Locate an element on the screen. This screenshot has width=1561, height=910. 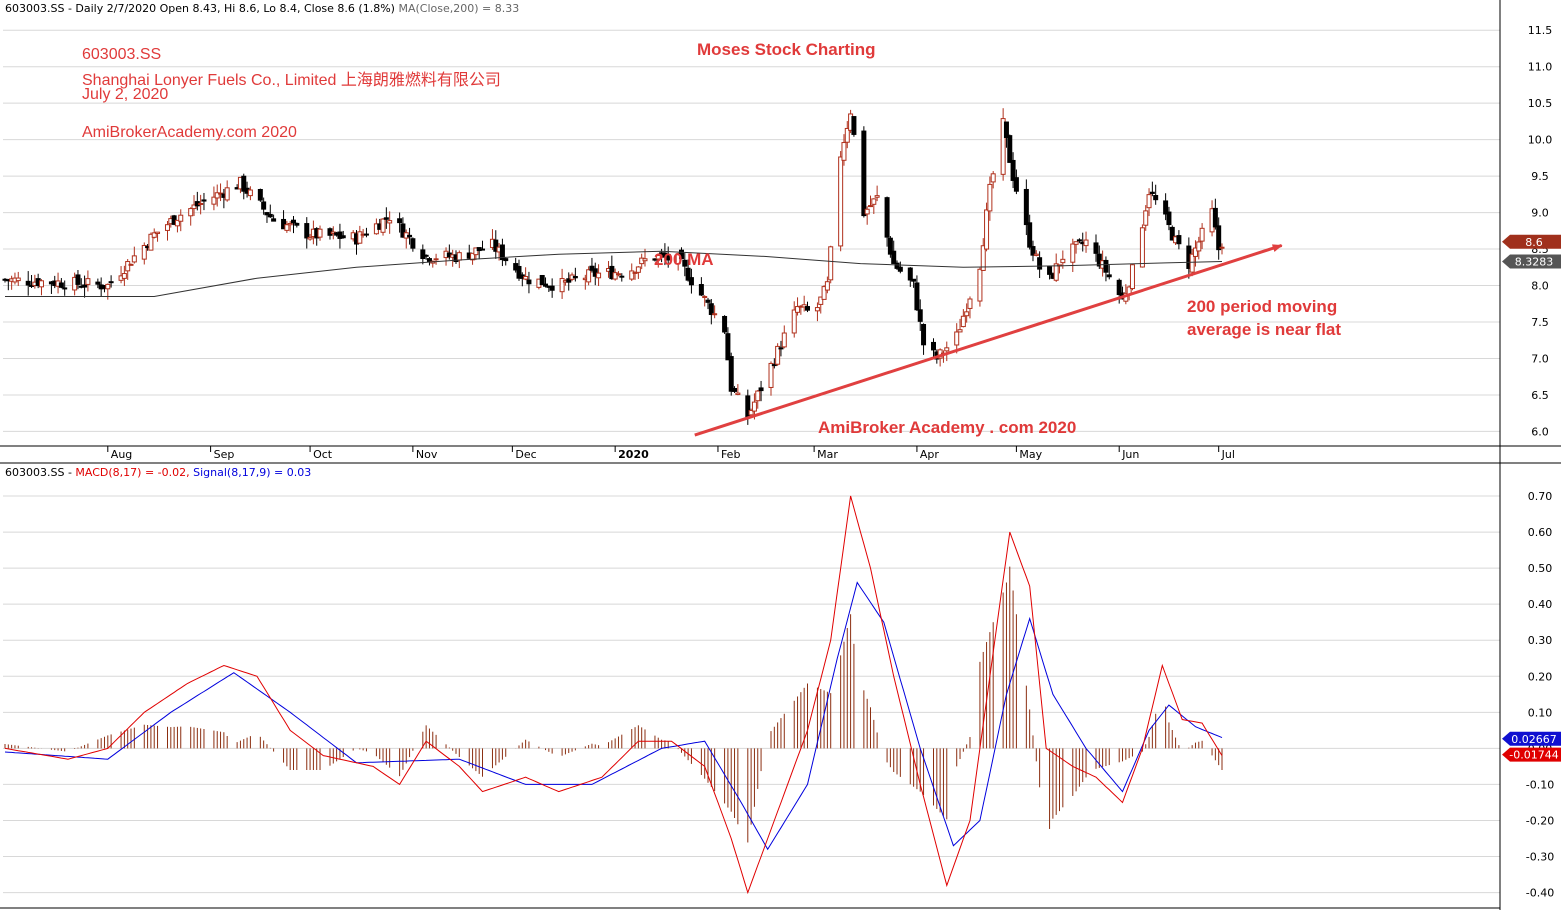
signal-marker: 0.02667 is located at coordinates (1534, 739).